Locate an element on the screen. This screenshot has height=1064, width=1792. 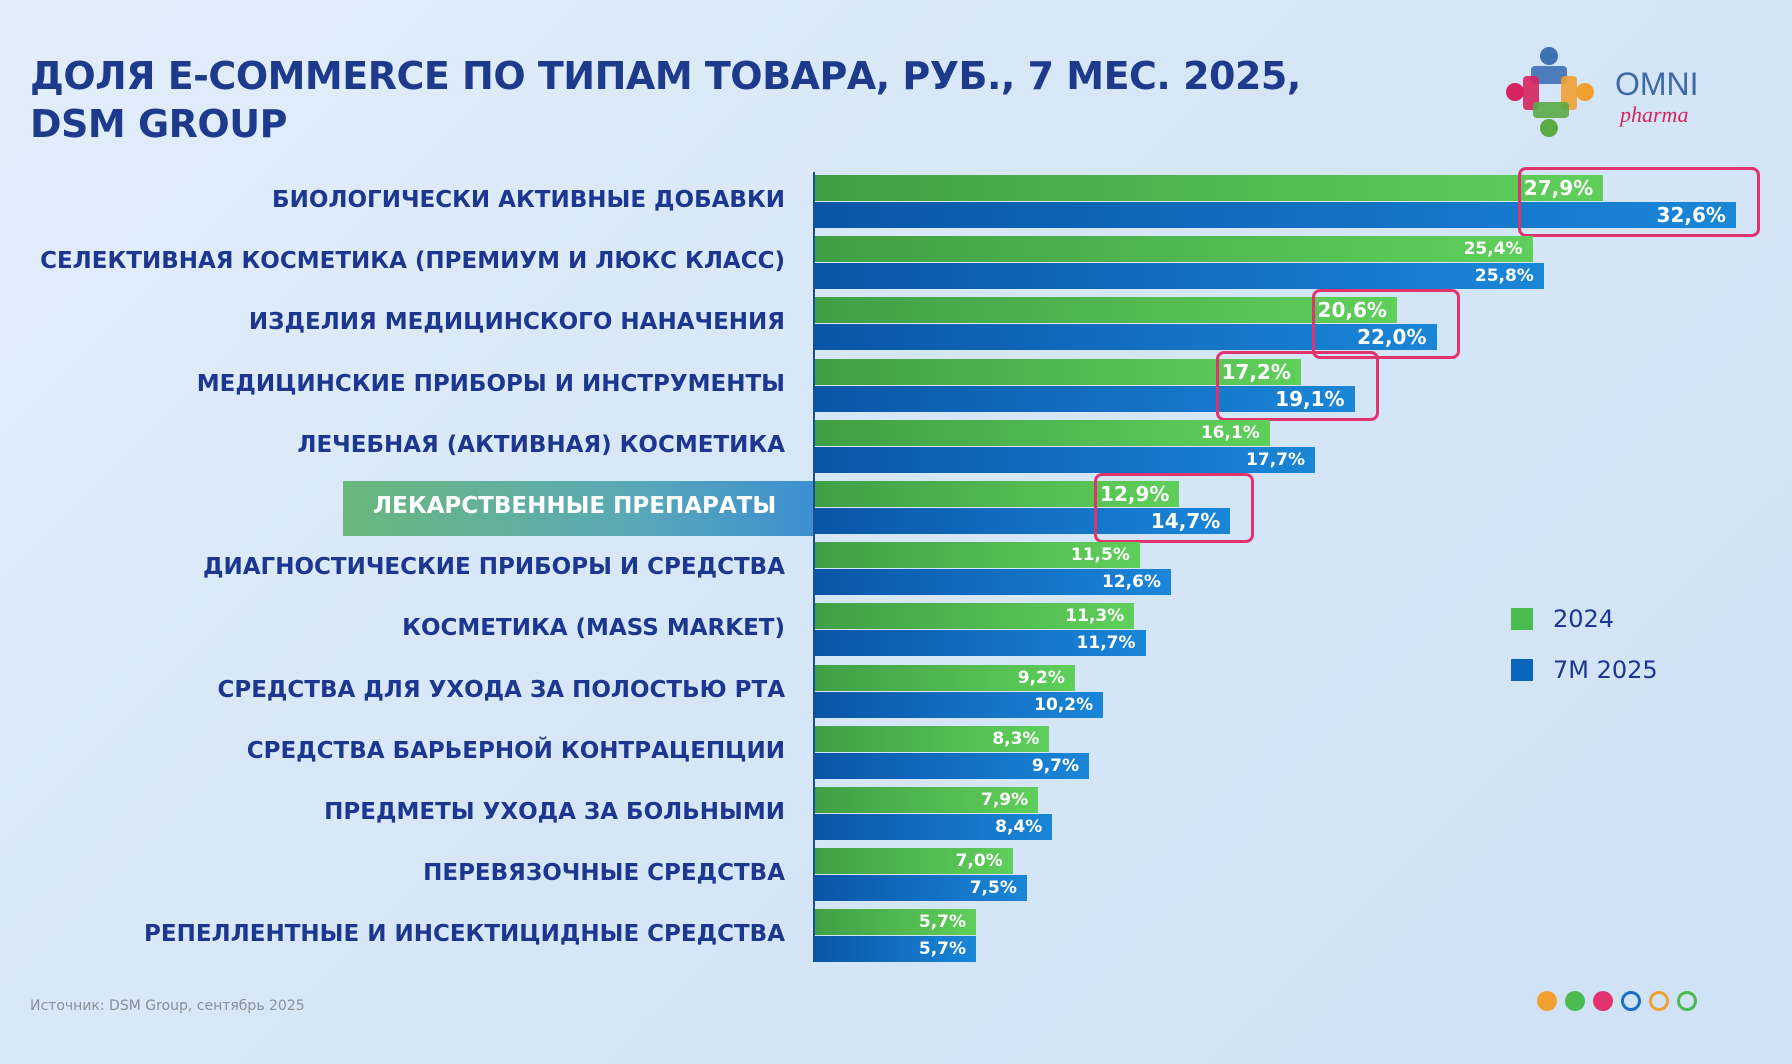
category-label: МЕДИЦИНСКИЕ ПРИБОРЫ И ИНСТРУМЕНТЫ is located at coordinates (490, 383).